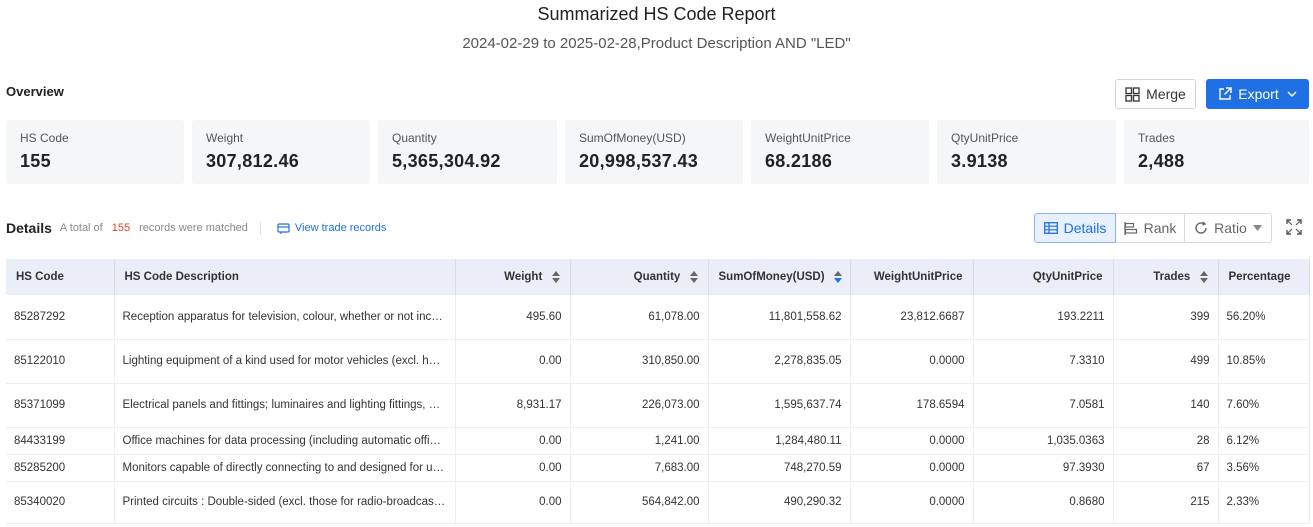 This screenshot has height=527, width=1313. What do you see at coordinates (639, 405) in the screenshot?
I see `cell-quantity: 226,073.00` at bounding box center [639, 405].